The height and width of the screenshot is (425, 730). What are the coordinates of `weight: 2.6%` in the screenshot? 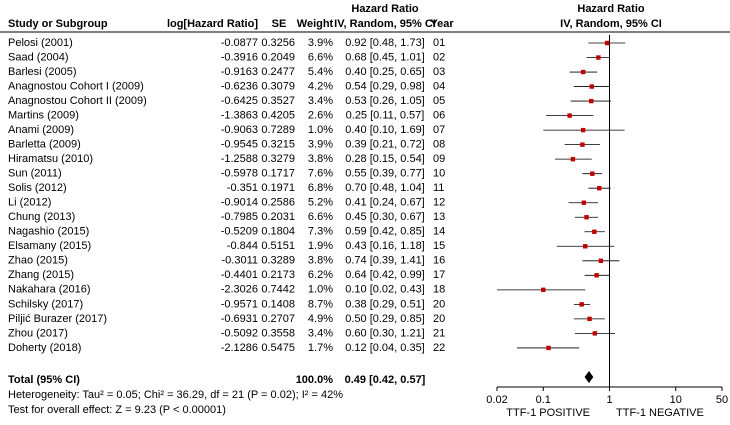 It's located at (320, 116).